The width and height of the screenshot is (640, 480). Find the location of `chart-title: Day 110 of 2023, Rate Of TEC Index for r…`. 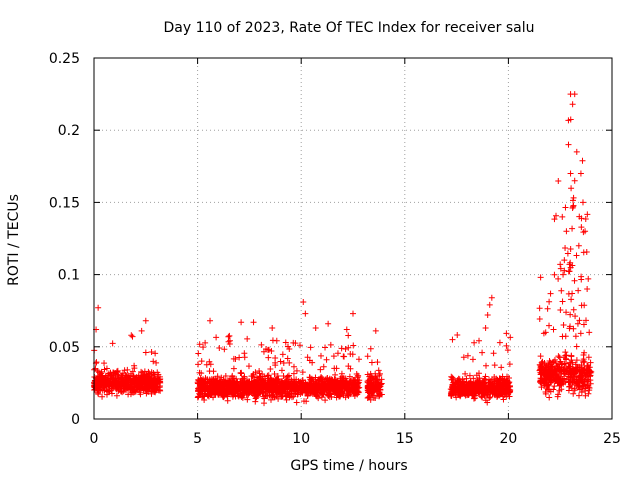

chart-title: Day 110 of 2023, Rate Of TEC Index for r… is located at coordinates (348, 28).